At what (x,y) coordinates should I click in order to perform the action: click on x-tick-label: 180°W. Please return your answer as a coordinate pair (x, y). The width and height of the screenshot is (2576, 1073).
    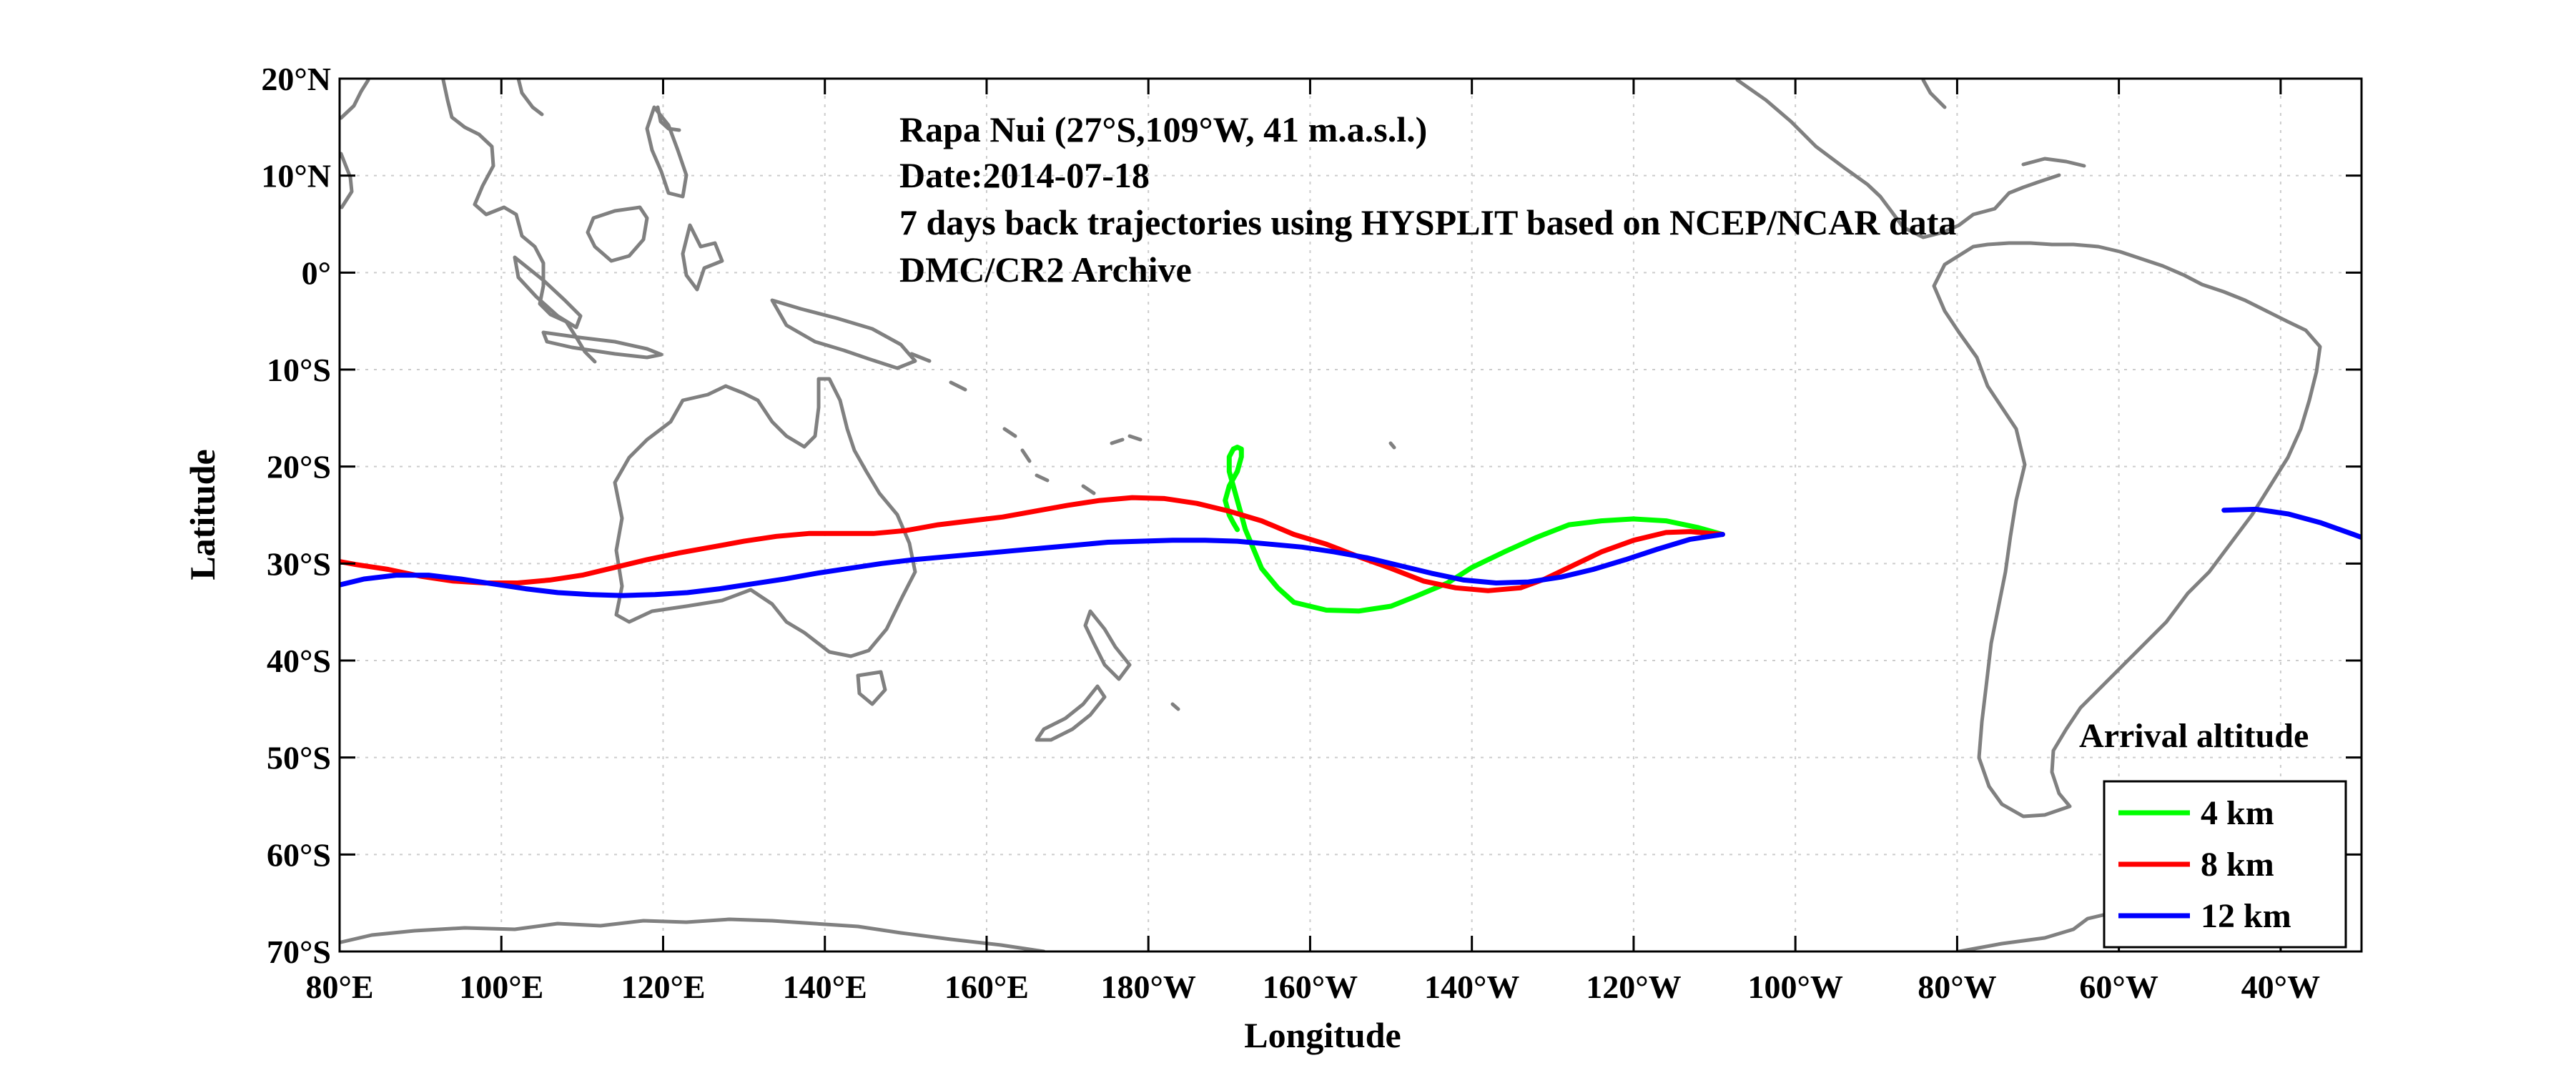
    Looking at the image, I should click on (1147, 987).